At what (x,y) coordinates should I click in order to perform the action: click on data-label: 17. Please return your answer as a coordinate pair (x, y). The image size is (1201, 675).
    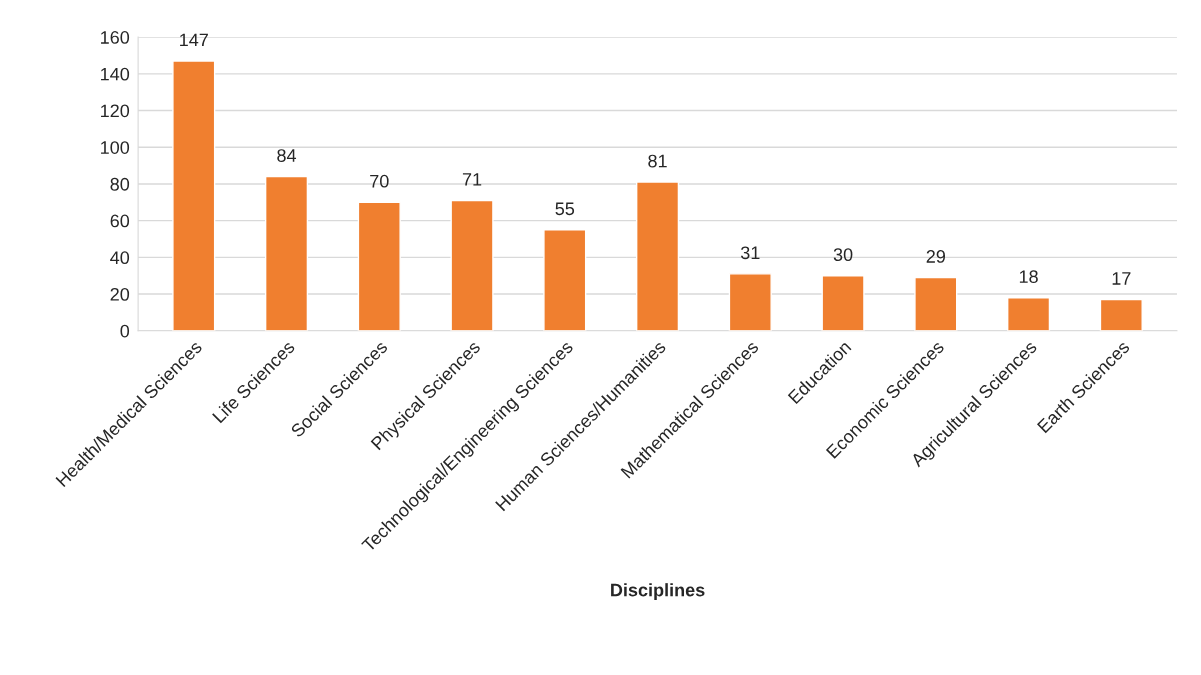
    Looking at the image, I should click on (1121, 278).